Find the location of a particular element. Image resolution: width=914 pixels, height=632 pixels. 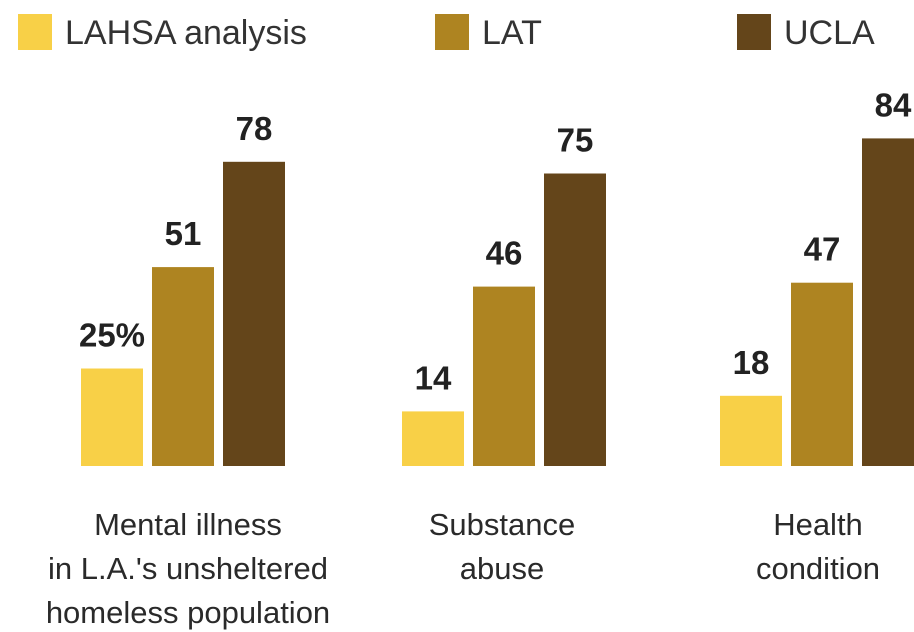

value-label-lahsa-analysis-2: 14 is located at coordinates (433, 377).